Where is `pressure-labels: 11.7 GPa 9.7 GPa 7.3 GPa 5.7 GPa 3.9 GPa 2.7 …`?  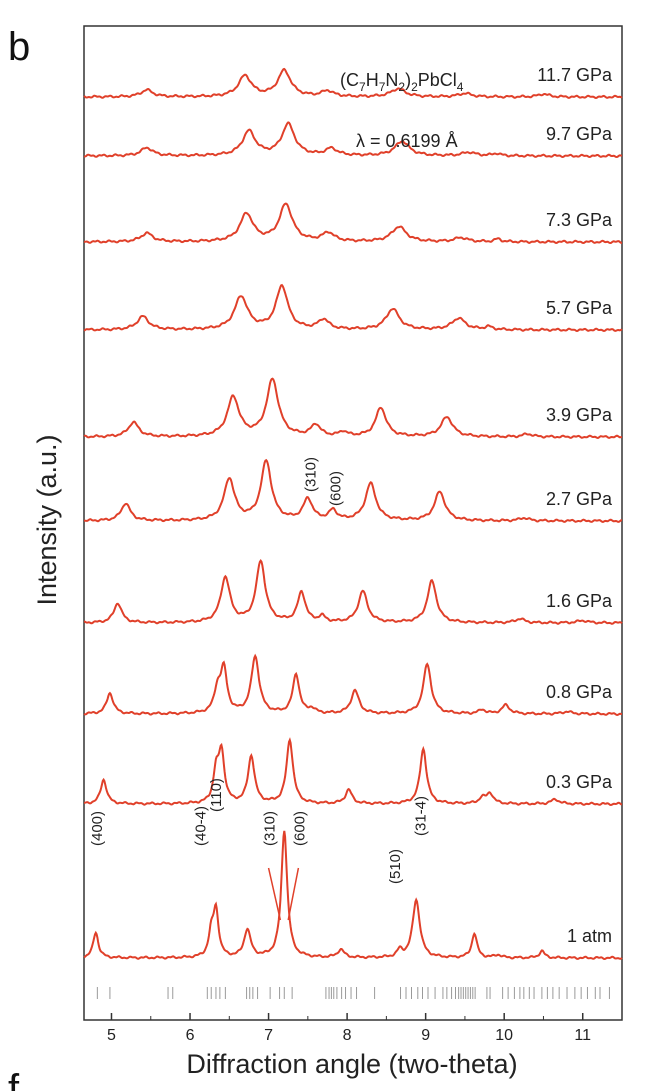
pressure-labels: 11.7 GPa 9.7 GPa 7.3 GPa 5.7 GPa 3.9 GPa 2.7 … is located at coordinates (575, 505).